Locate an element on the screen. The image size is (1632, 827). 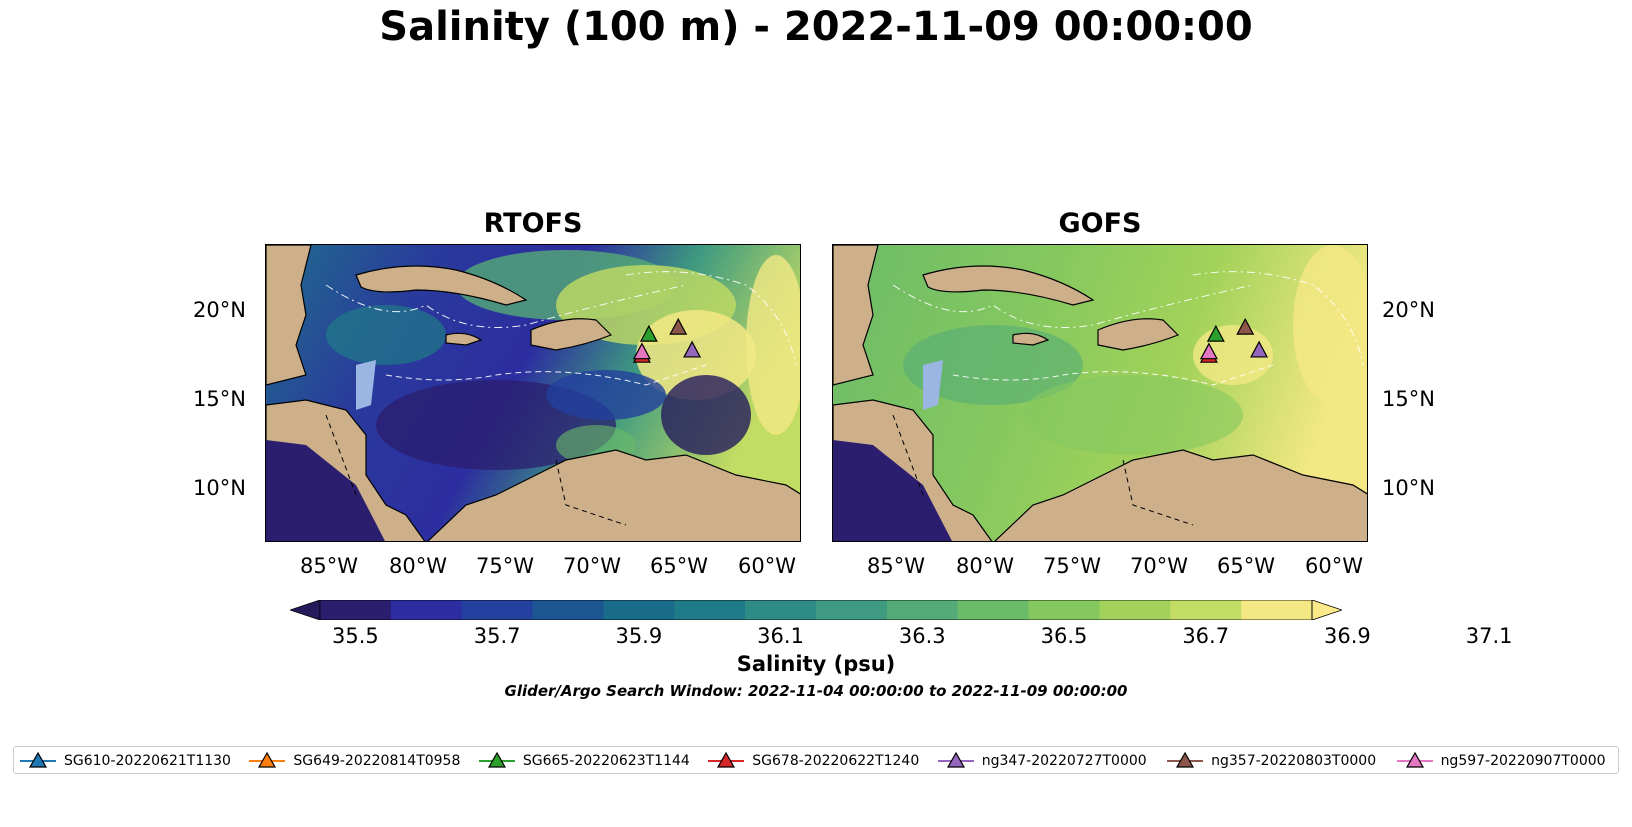
legend-item: SG610-20220621T1130 is located at coordinates (125, 761).